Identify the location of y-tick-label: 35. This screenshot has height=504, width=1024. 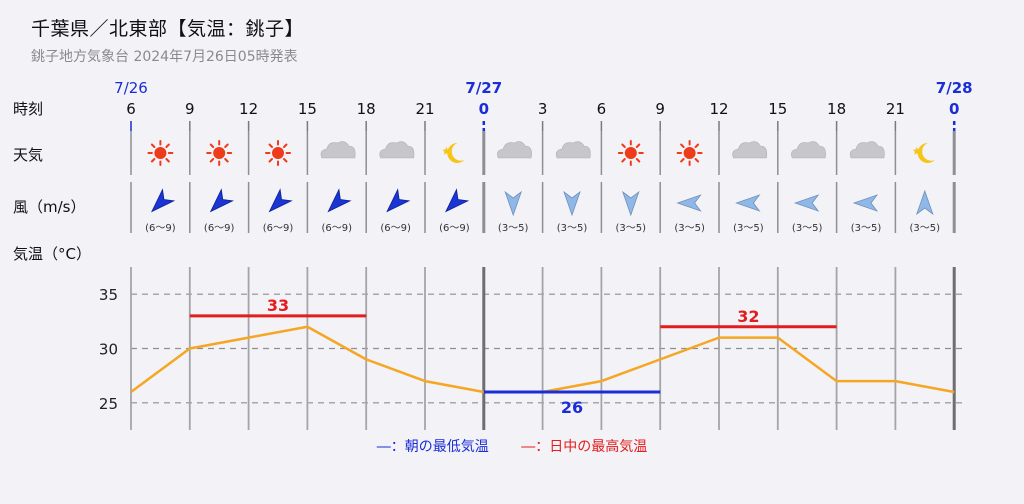
(108, 295).